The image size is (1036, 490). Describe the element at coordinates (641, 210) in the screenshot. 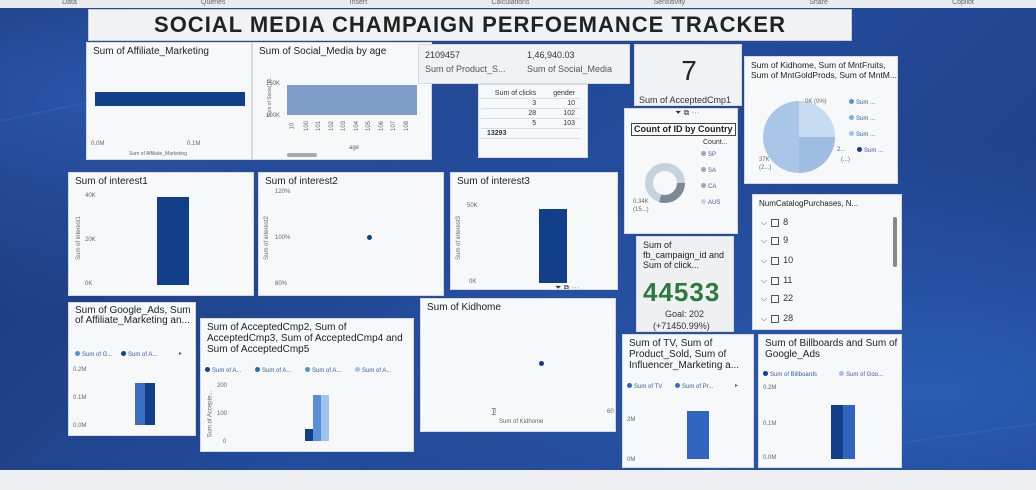

I see `slice-label: (15...)` at that location.